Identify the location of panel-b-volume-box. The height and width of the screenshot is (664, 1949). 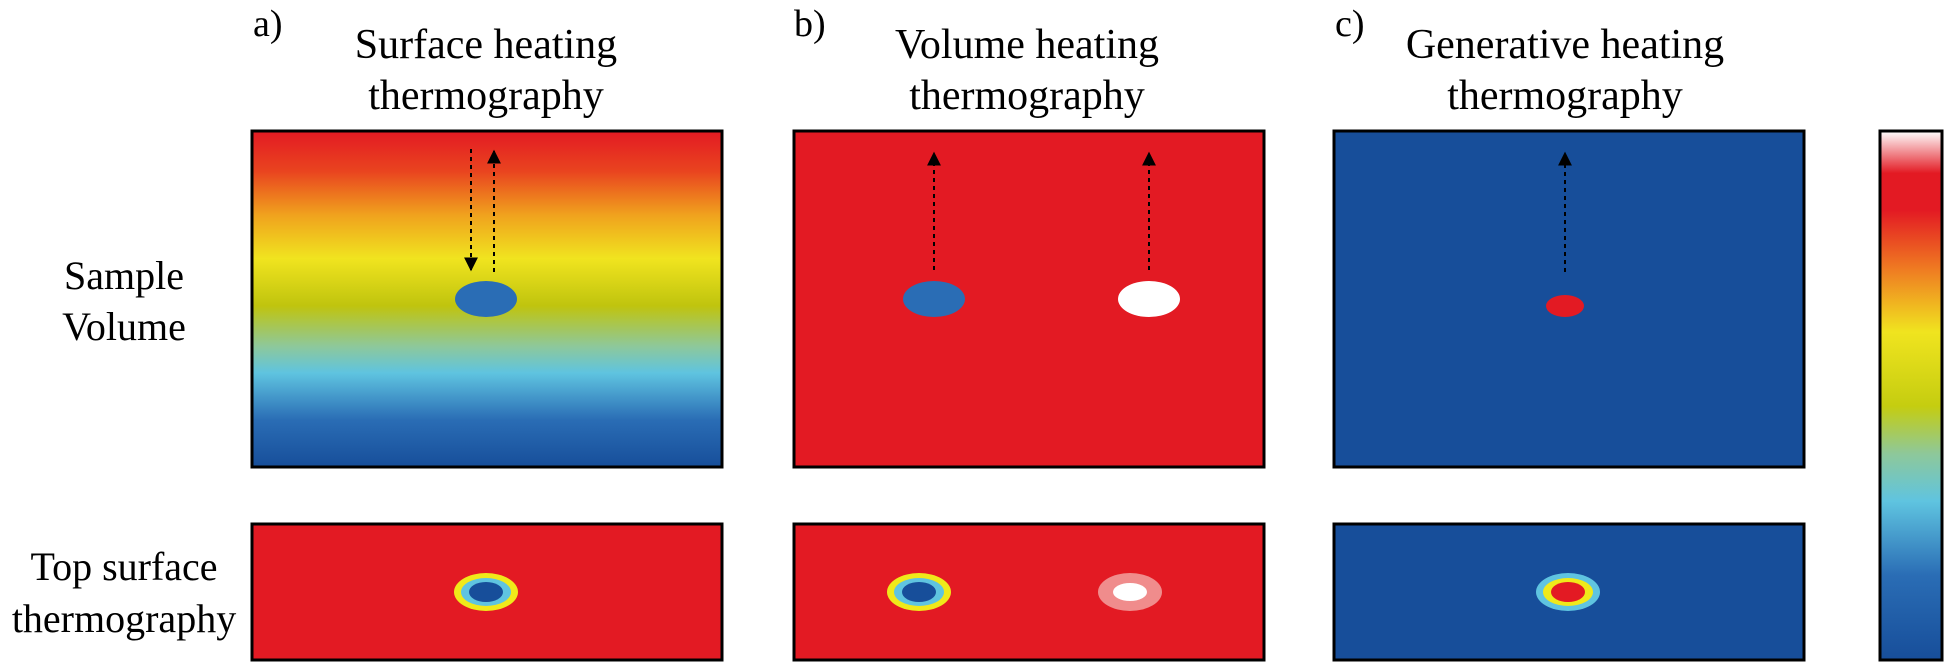
(1029, 299).